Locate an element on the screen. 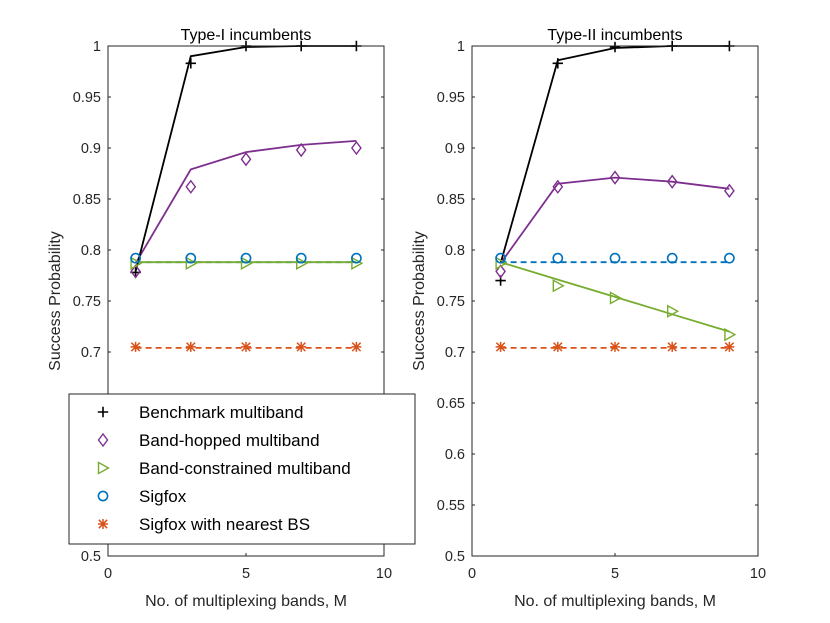  legend-label: Sigfox with nearest BS is located at coordinates (224, 524).